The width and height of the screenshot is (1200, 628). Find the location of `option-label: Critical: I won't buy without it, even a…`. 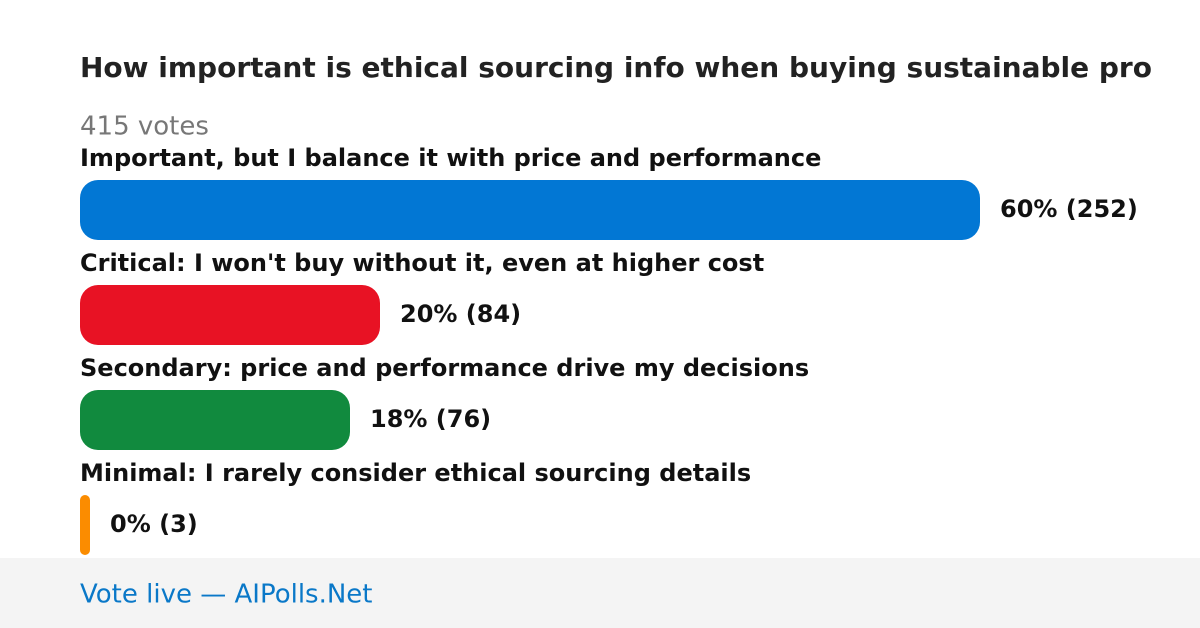

option-label: Critical: I won't buy without it, even a… is located at coordinates (422, 263).